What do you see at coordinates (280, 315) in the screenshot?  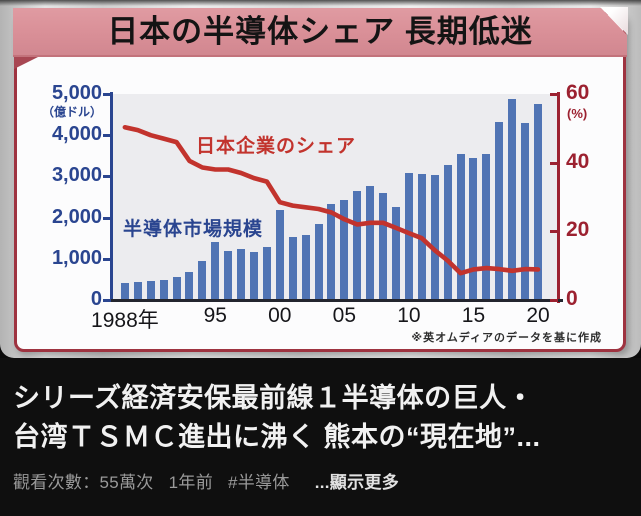 I see `x-axis-label-2000: 00` at bounding box center [280, 315].